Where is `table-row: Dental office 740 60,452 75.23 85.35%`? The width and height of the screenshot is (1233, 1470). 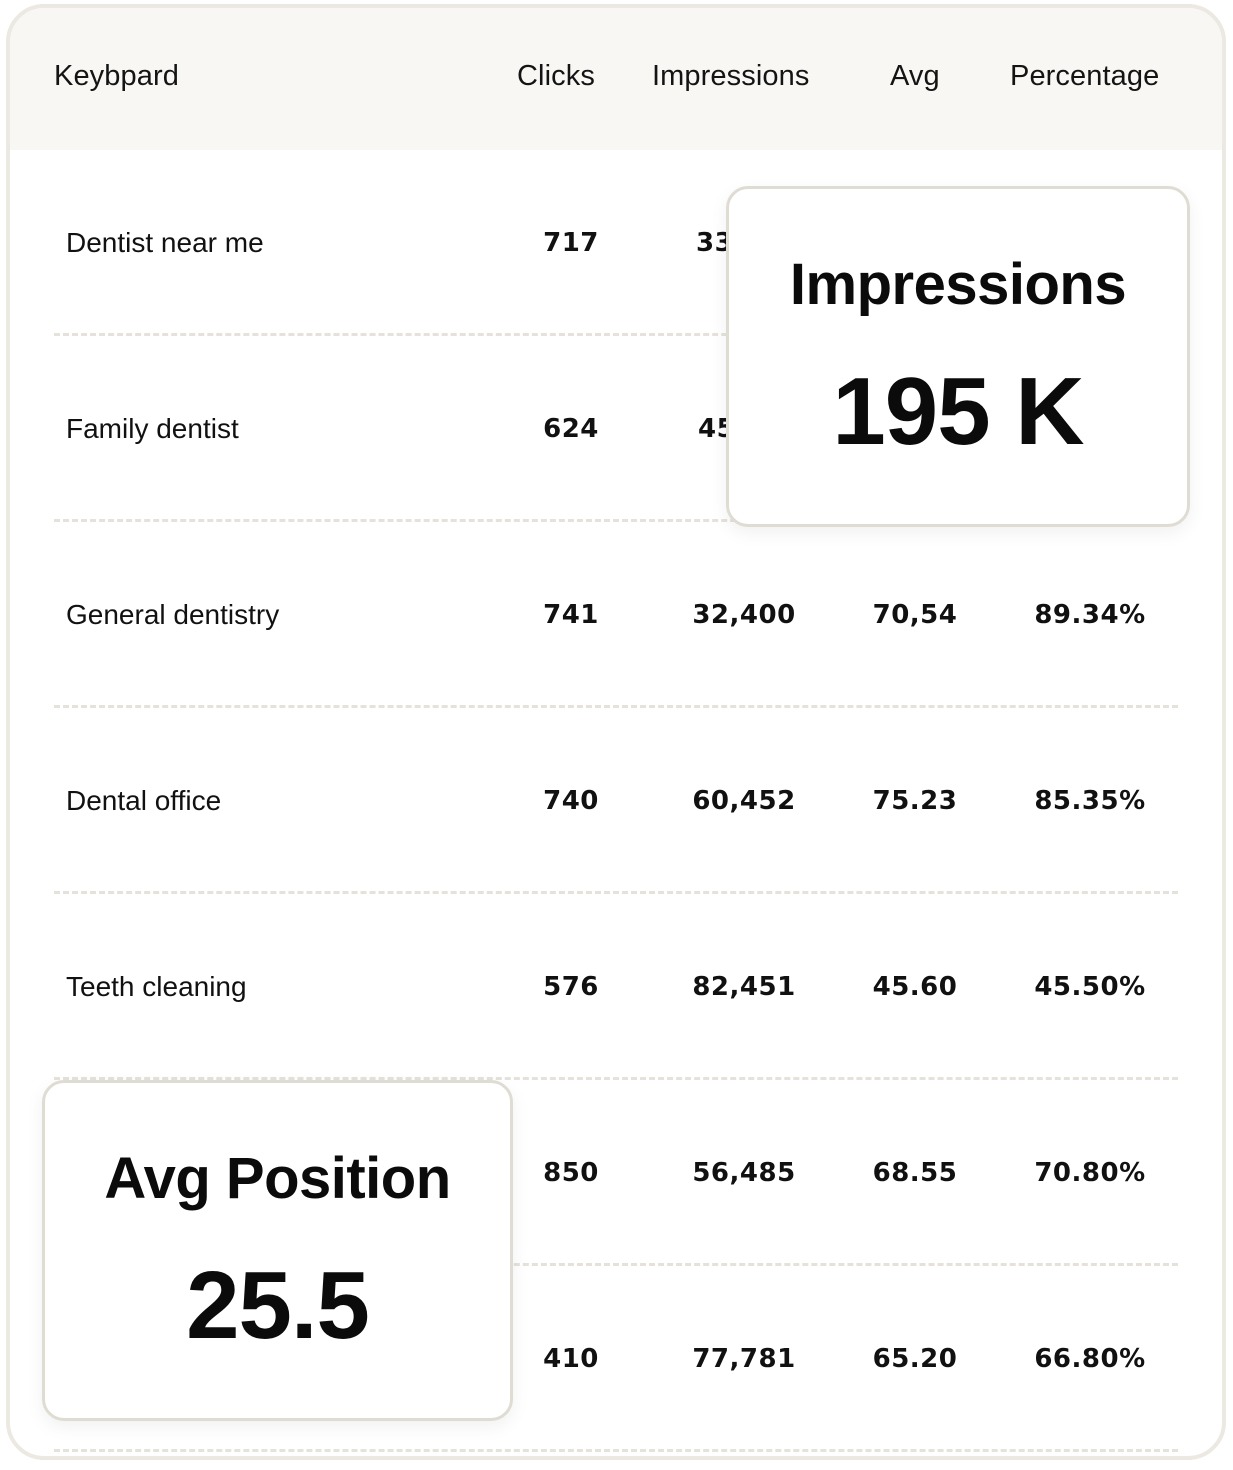 table-row: Dental office 740 60,452 75.23 85.35% is located at coordinates (616, 801).